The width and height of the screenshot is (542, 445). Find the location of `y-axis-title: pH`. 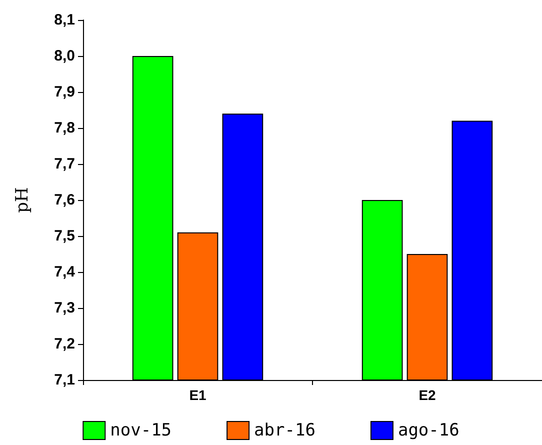

y-axis-title: pH is located at coordinates (22, 200).